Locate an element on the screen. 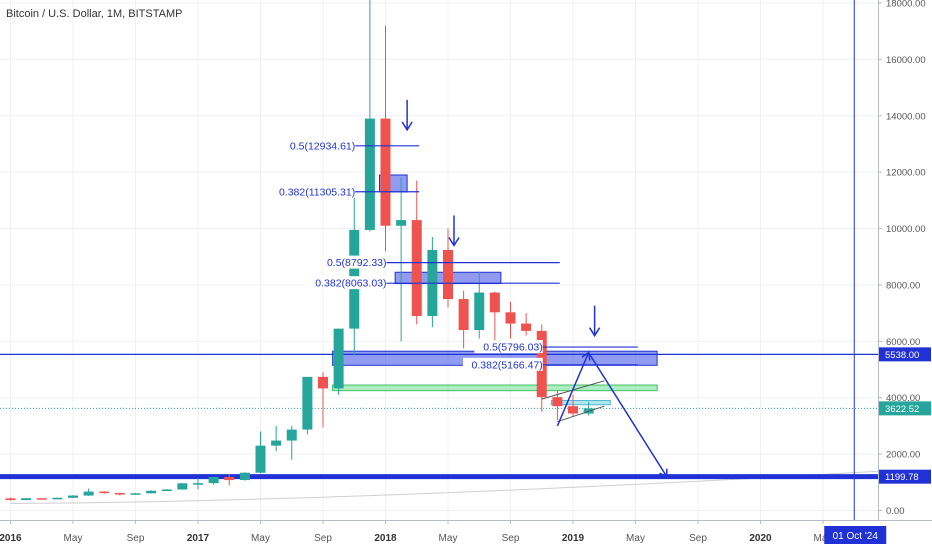 The width and height of the screenshot is (932, 555). fib-level-label: 0.5(5796.03) is located at coordinates (513, 348).